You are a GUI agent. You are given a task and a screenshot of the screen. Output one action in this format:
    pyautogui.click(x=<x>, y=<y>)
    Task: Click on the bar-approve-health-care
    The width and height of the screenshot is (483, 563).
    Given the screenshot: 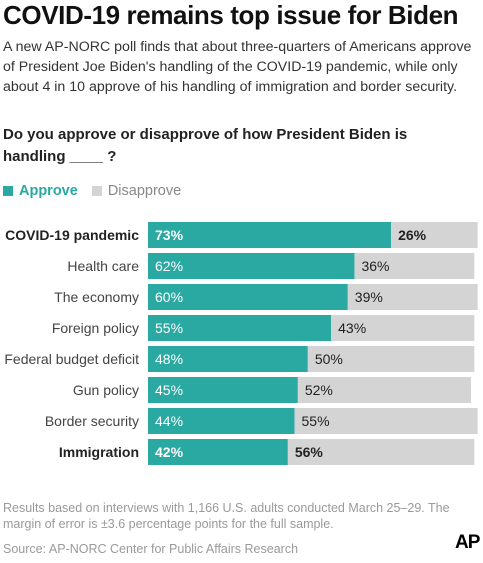 What is the action you would take?
    pyautogui.click(x=251, y=266)
    